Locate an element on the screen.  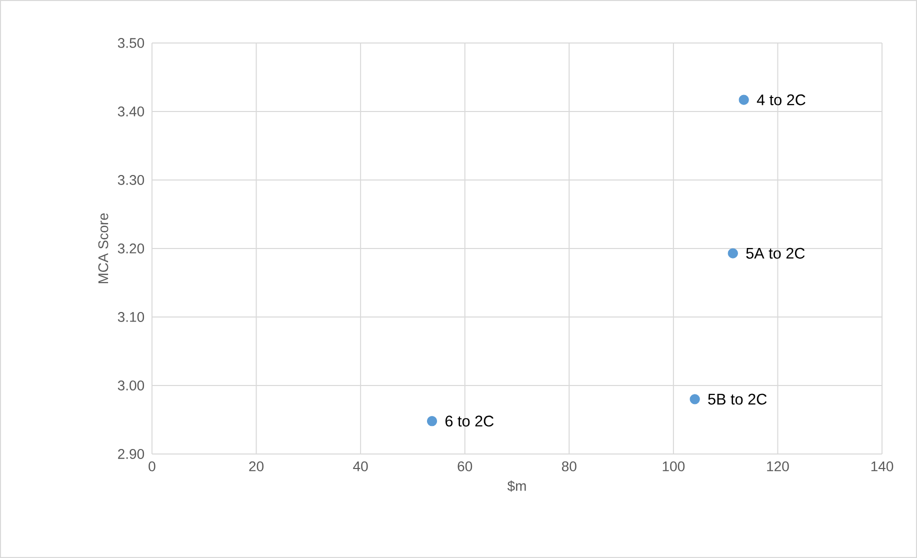
x-axis-title: $m is located at coordinates (516, 486).